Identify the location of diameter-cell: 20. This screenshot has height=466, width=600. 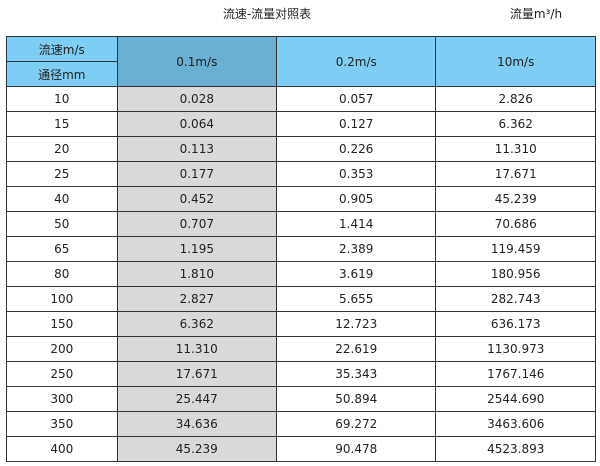
(62, 149).